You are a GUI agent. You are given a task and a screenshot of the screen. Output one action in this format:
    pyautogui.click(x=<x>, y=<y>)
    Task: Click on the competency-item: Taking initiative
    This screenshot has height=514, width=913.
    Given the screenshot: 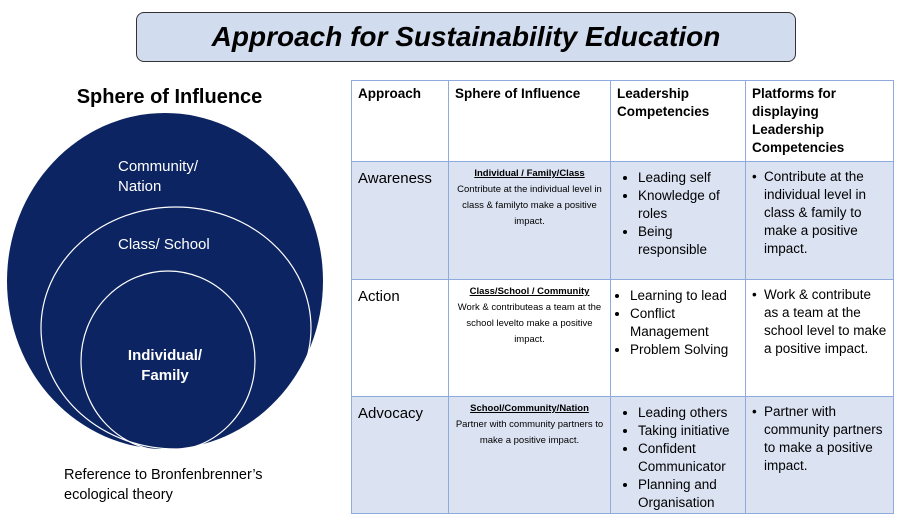 What is the action you would take?
    pyautogui.click(x=689, y=431)
    